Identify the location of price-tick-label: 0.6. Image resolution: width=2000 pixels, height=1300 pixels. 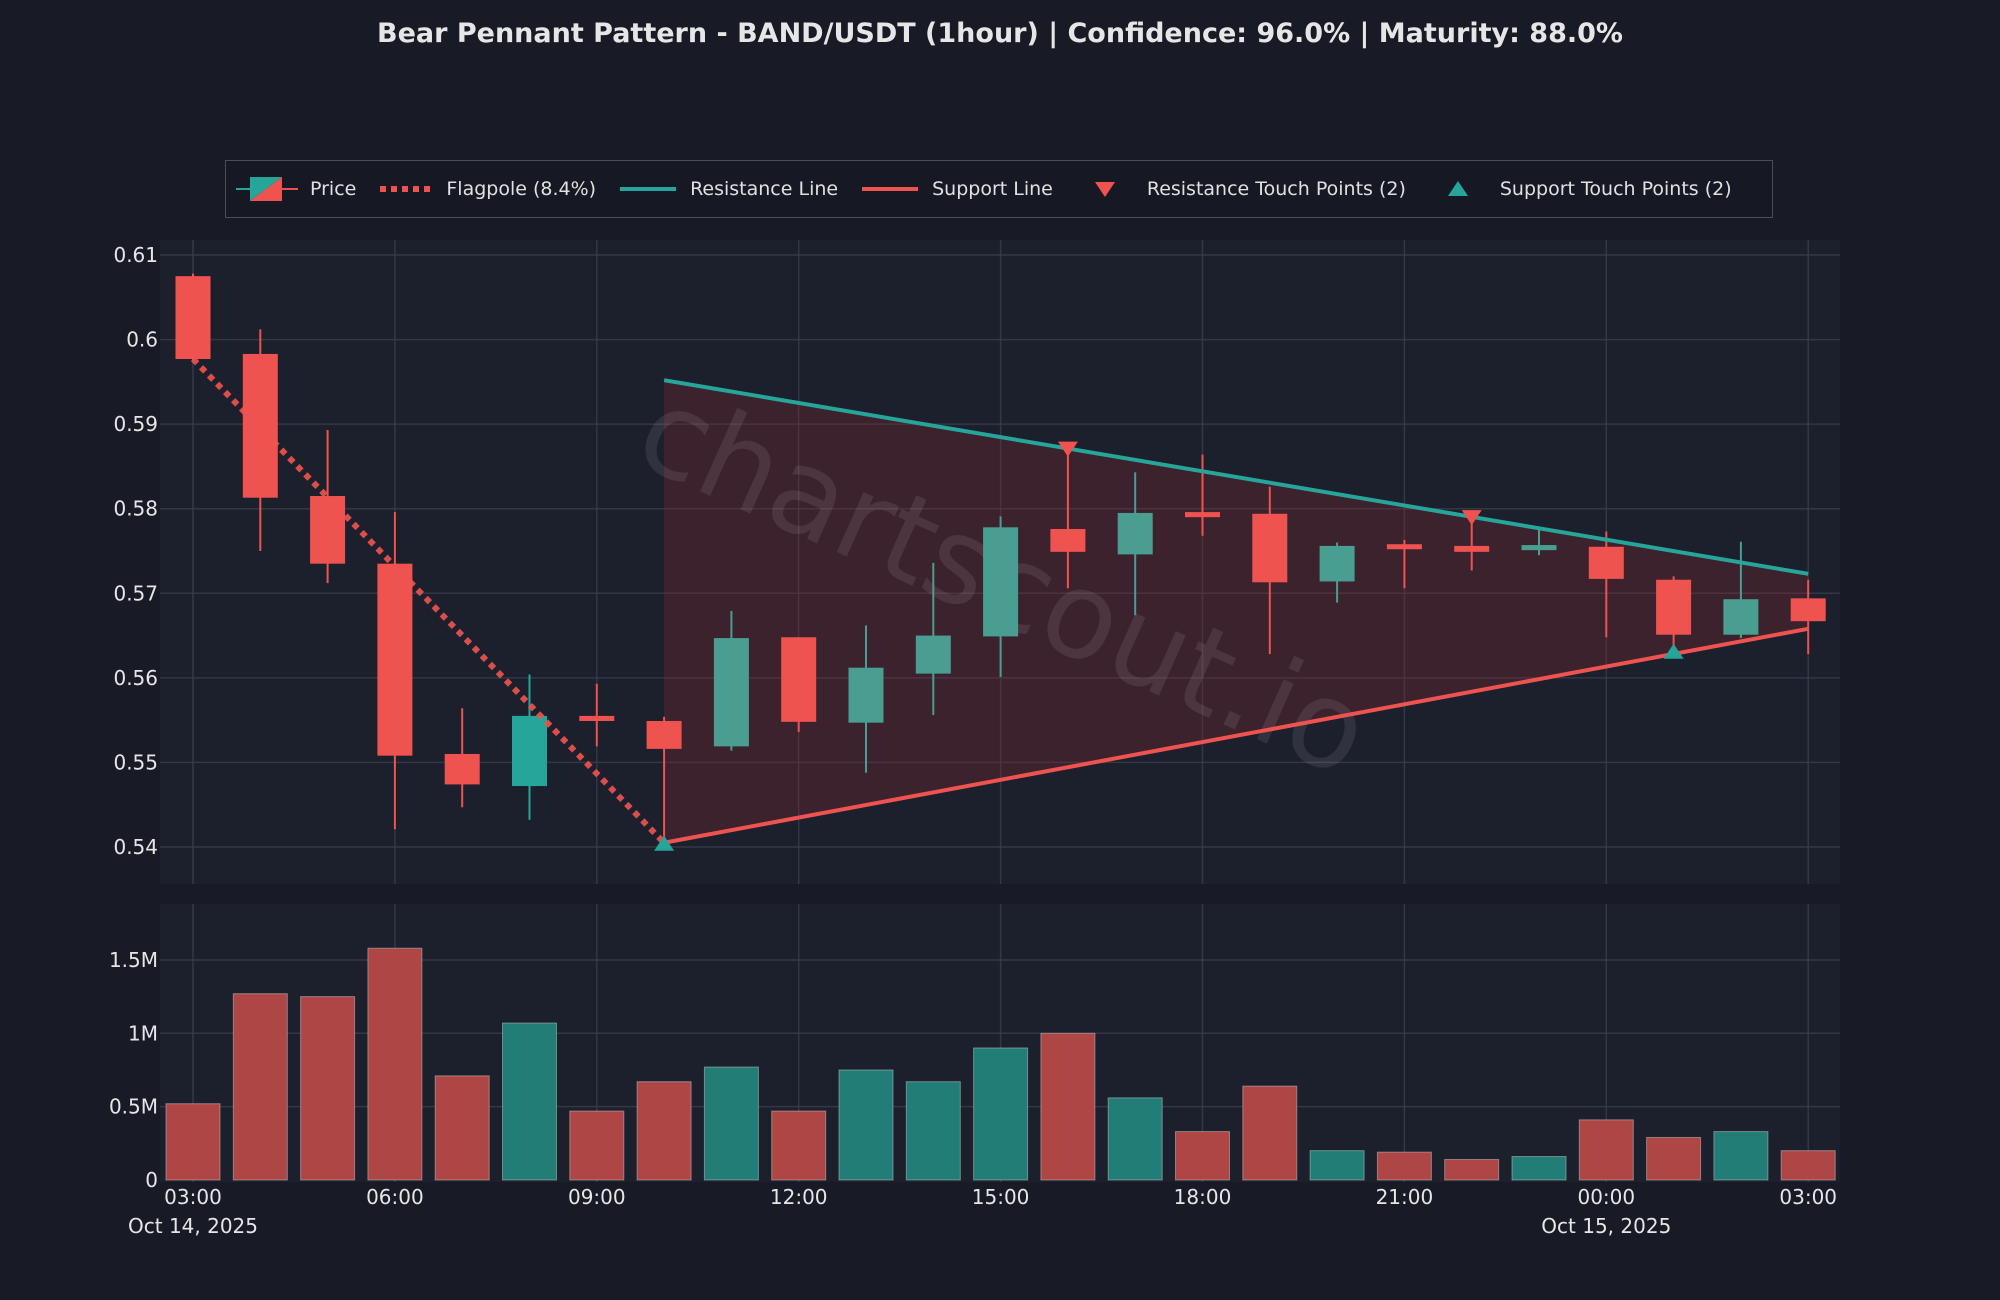
(142, 340).